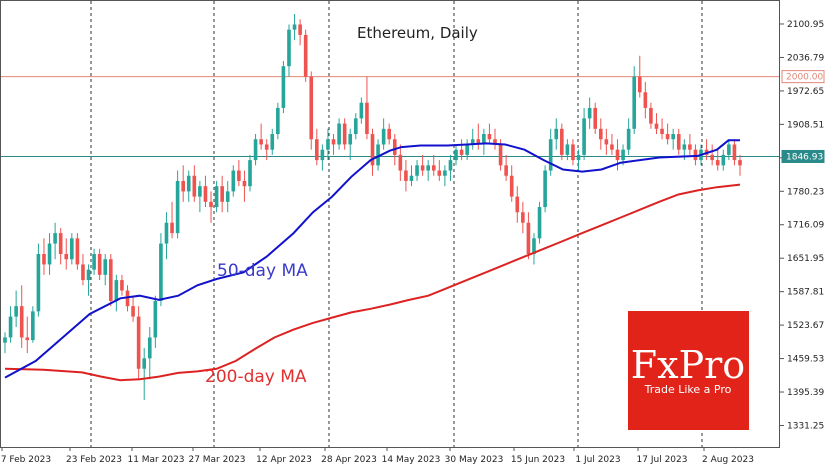 This screenshot has width=835, height=470. What do you see at coordinates (26, 460) in the screenshot?
I see `x-tick-label: 7 Feb 2023` at bounding box center [26, 460].